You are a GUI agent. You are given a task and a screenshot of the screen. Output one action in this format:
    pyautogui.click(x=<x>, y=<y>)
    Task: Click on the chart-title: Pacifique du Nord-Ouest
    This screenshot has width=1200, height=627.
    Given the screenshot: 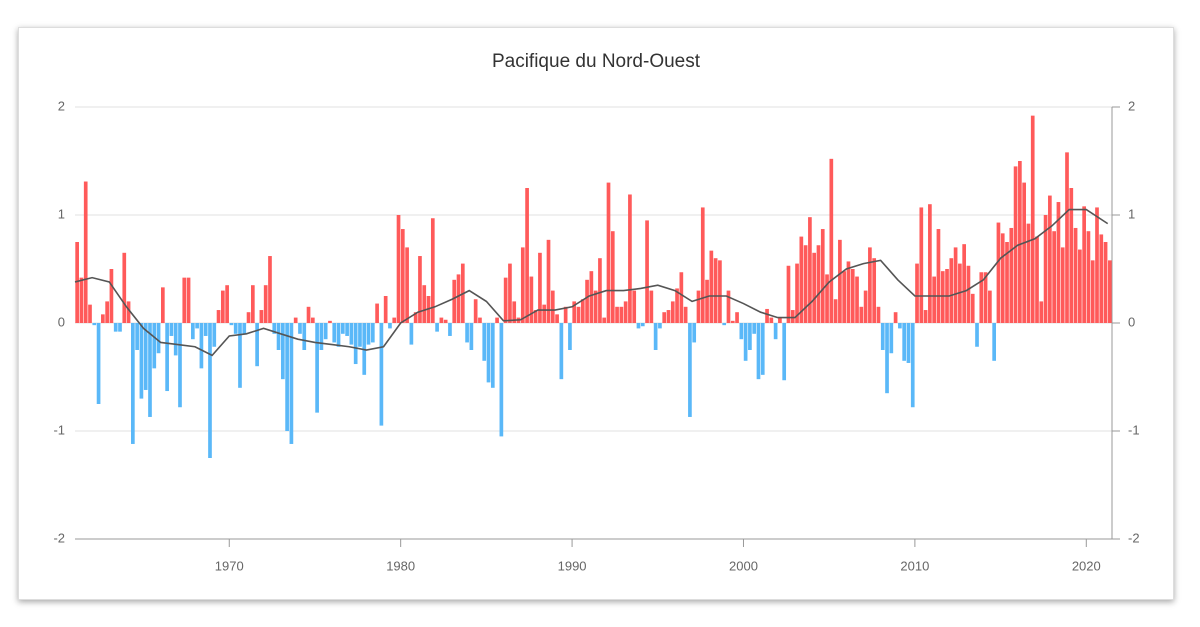 What is the action you would take?
    pyautogui.click(x=596, y=61)
    